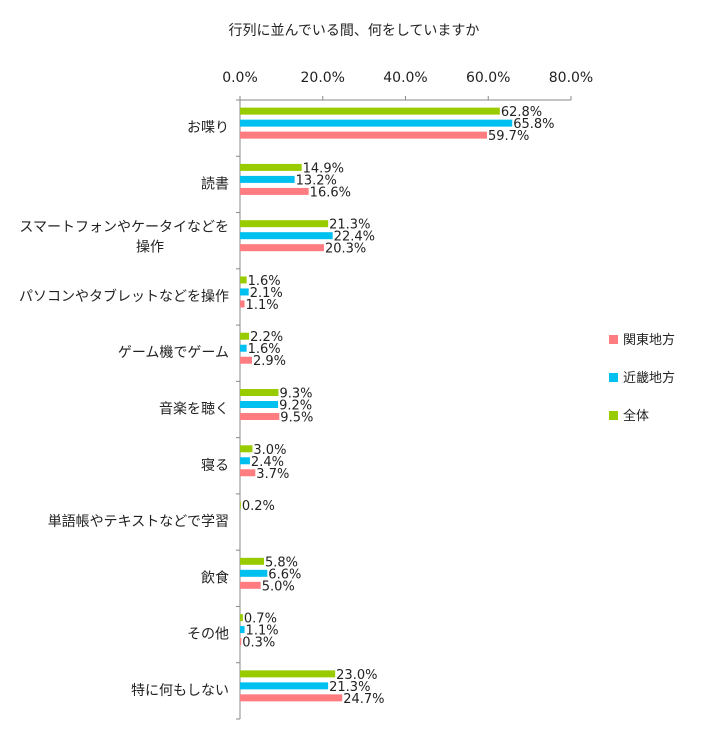 Image resolution: width=708 pixels, height=750 pixels. I want to click on category-label: 寝る, so click(215, 465).